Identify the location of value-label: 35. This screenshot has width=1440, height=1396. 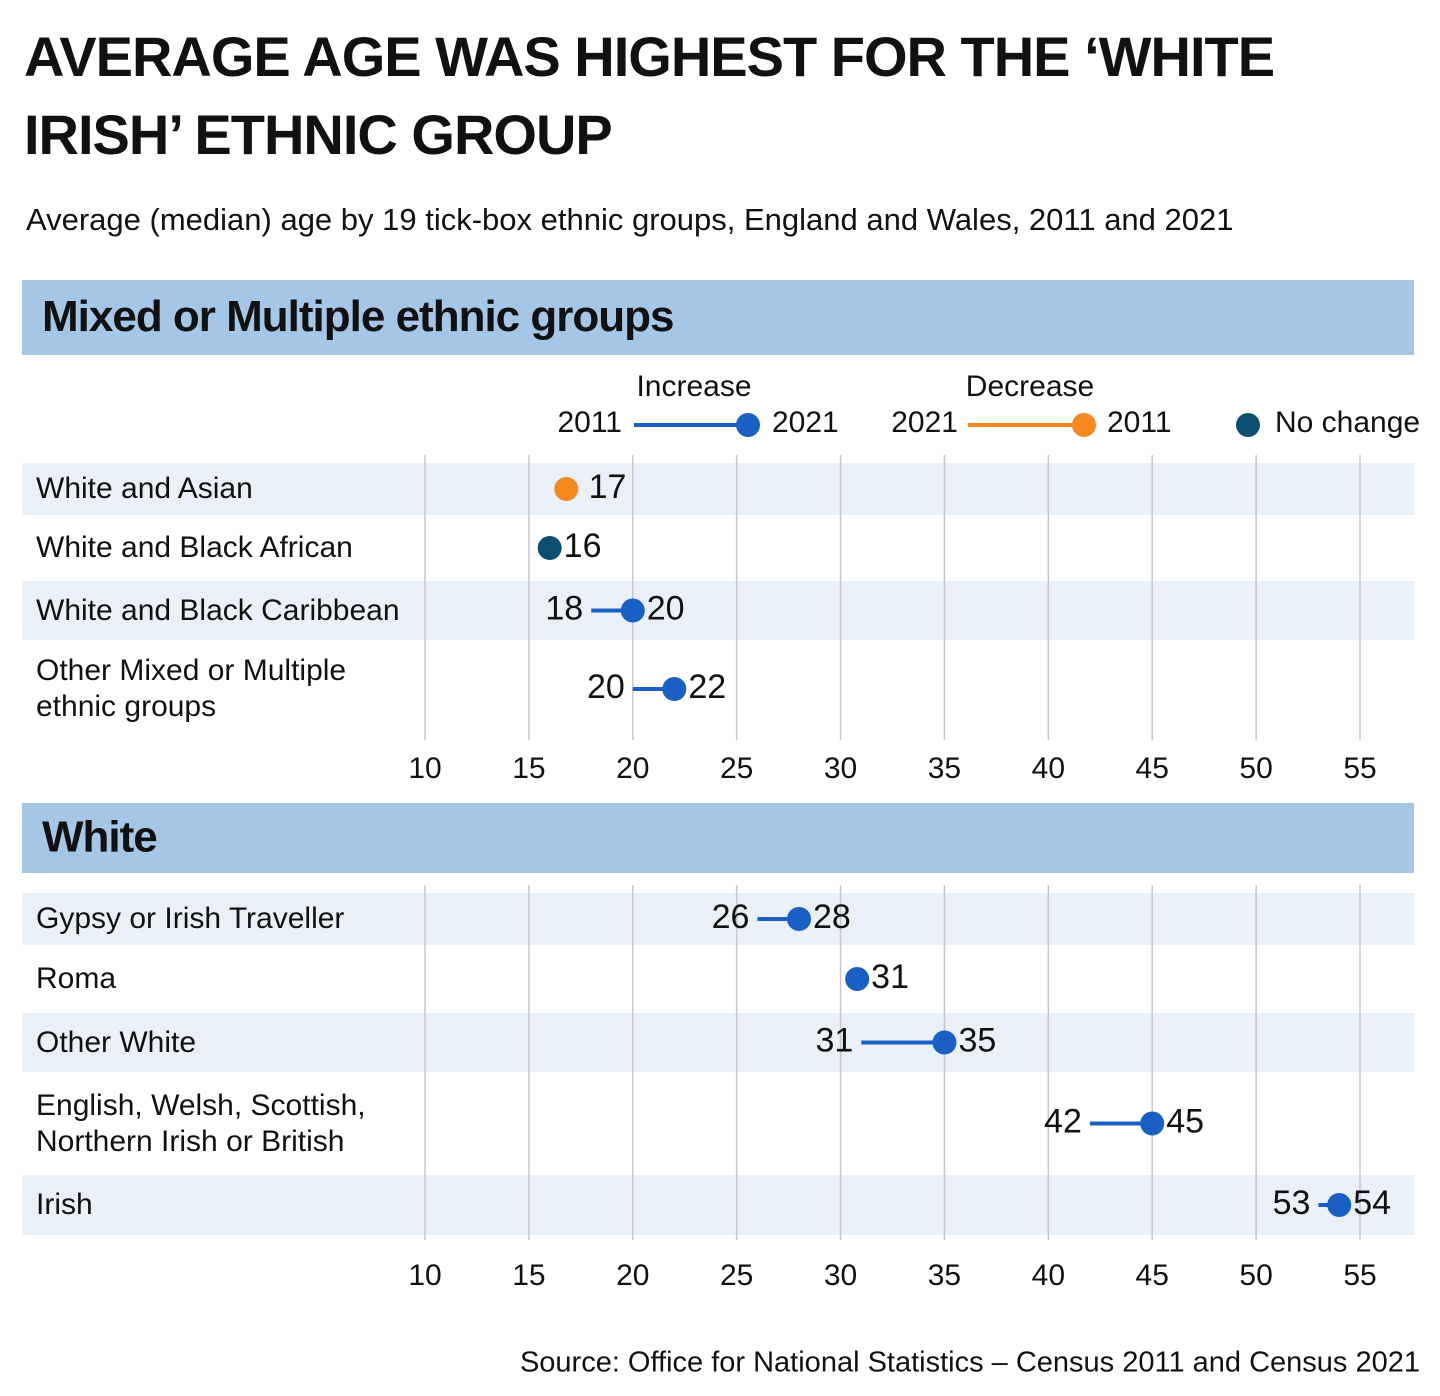
(977, 1040).